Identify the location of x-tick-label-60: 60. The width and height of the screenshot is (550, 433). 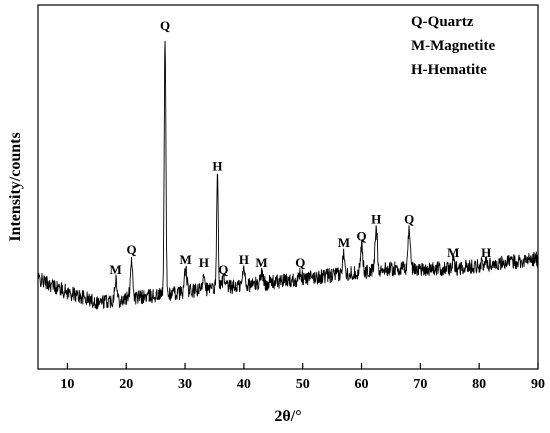
(362, 384).